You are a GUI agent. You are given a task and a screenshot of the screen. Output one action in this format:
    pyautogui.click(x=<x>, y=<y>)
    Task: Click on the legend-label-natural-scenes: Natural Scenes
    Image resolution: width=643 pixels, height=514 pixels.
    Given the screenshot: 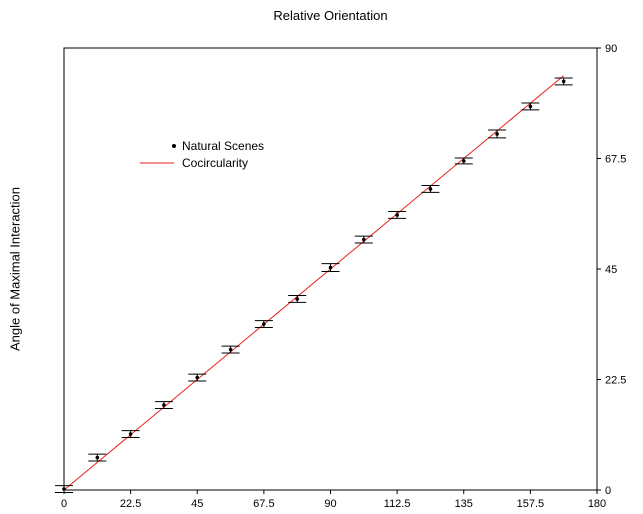 What is the action you would take?
    pyautogui.click(x=223, y=146)
    